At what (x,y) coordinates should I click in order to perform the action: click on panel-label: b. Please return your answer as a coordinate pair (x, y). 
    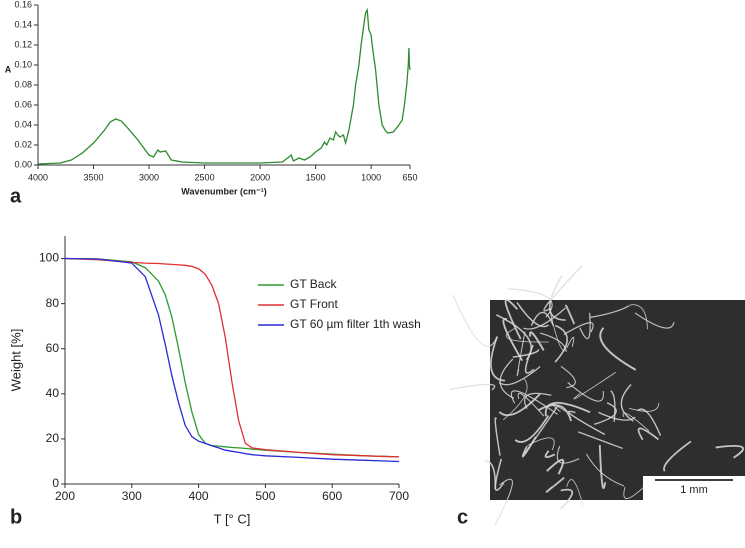
    Looking at the image, I should click on (16, 517).